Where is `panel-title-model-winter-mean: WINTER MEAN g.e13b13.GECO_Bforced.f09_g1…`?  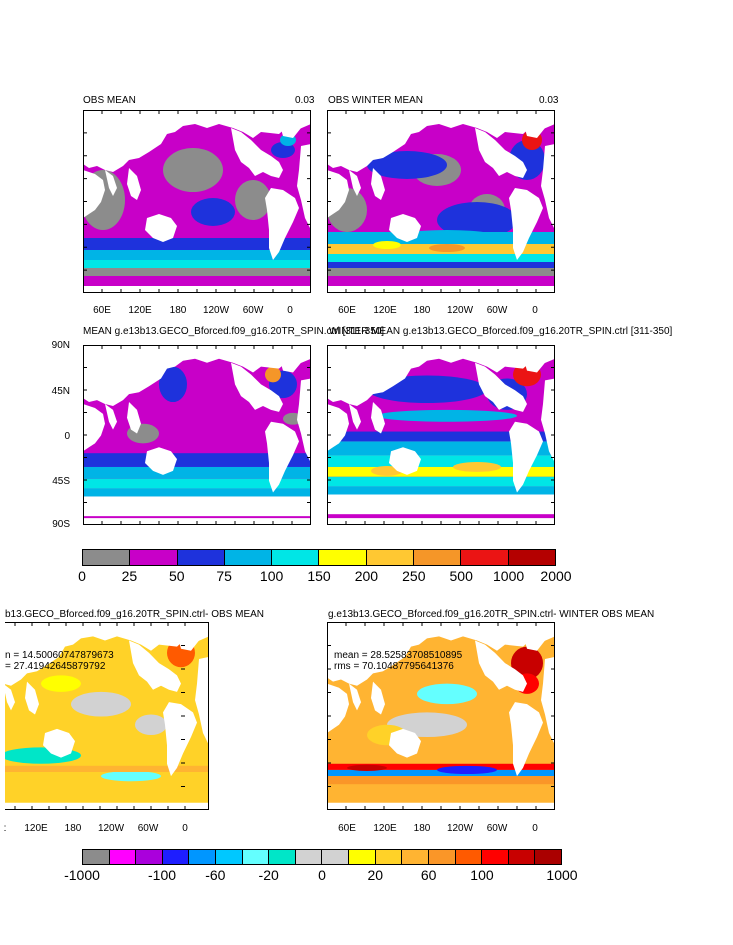 panel-title-model-winter-mean: WINTER MEAN g.e13b13.GECO_Bforced.f09_g1… is located at coordinates (501, 331).